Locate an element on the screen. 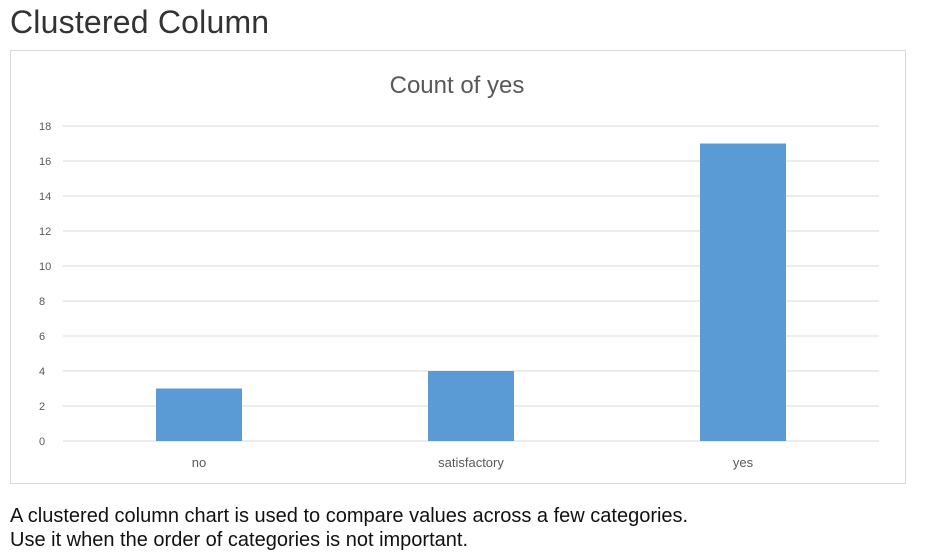 The height and width of the screenshot is (556, 932). y-tick-label: 16 is located at coordinates (45, 162).